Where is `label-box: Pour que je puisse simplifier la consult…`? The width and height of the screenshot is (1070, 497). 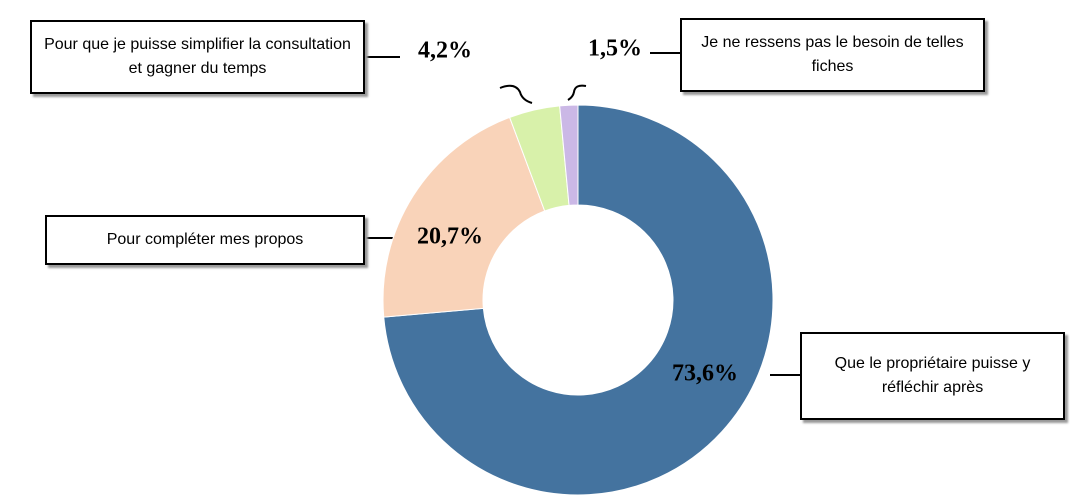 label-box: Pour que je puisse simplifier la consult… is located at coordinates (197, 57).